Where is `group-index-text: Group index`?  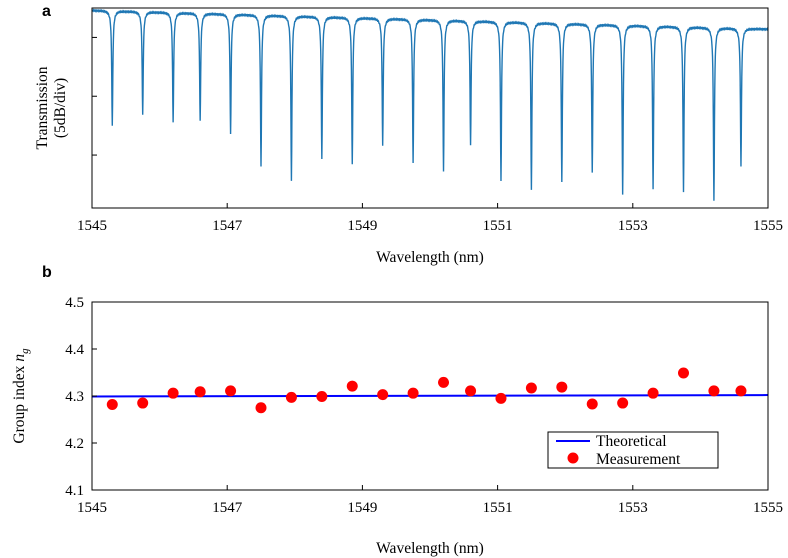
group-index-text: Group index is located at coordinates (19, 404).